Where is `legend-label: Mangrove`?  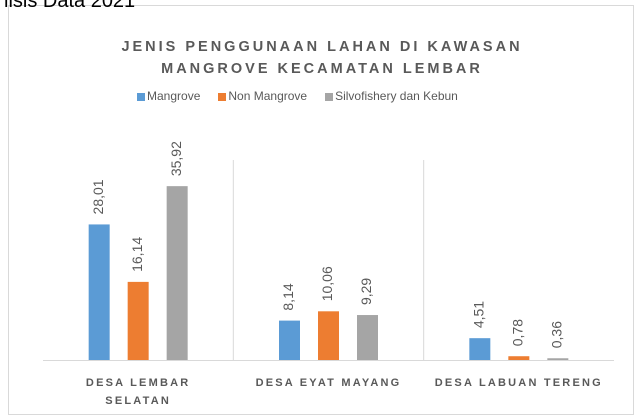 legend-label: Mangrove is located at coordinates (174, 96).